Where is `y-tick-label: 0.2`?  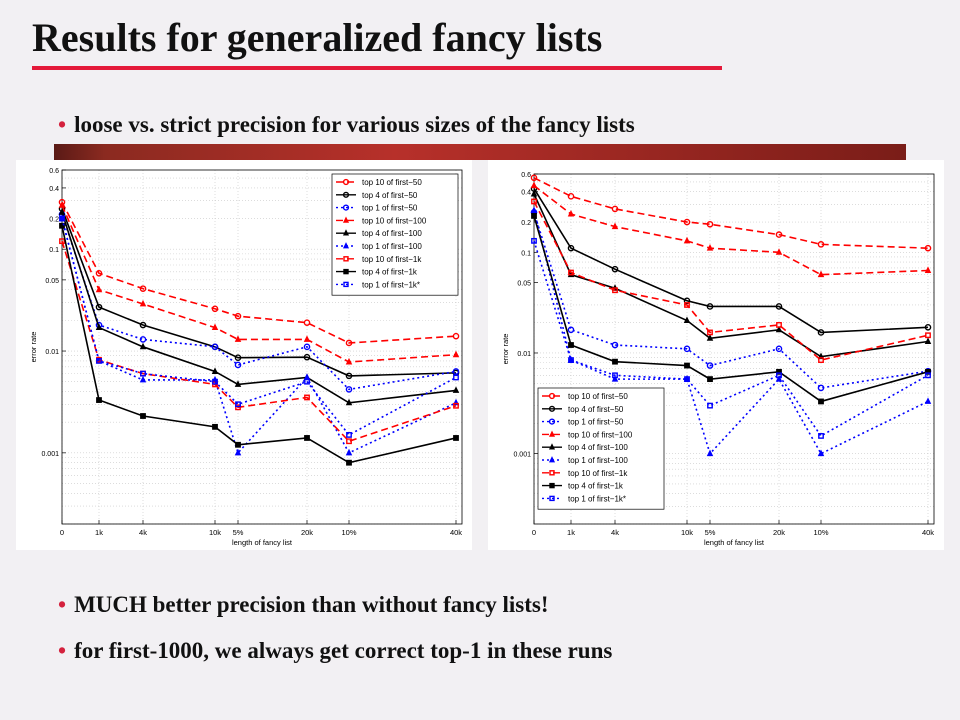
y-tick-label: 0.2 is located at coordinates (526, 223).